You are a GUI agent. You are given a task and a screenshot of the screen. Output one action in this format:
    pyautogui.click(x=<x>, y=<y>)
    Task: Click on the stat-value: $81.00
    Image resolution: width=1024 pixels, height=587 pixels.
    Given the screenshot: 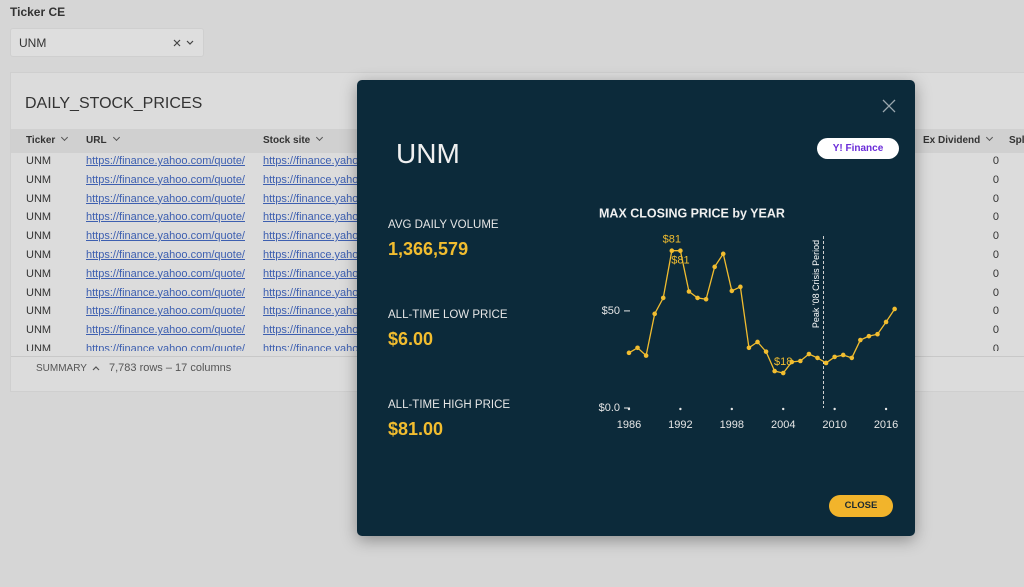 What is the action you would take?
    pyautogui.click(x=416, y=429)
    